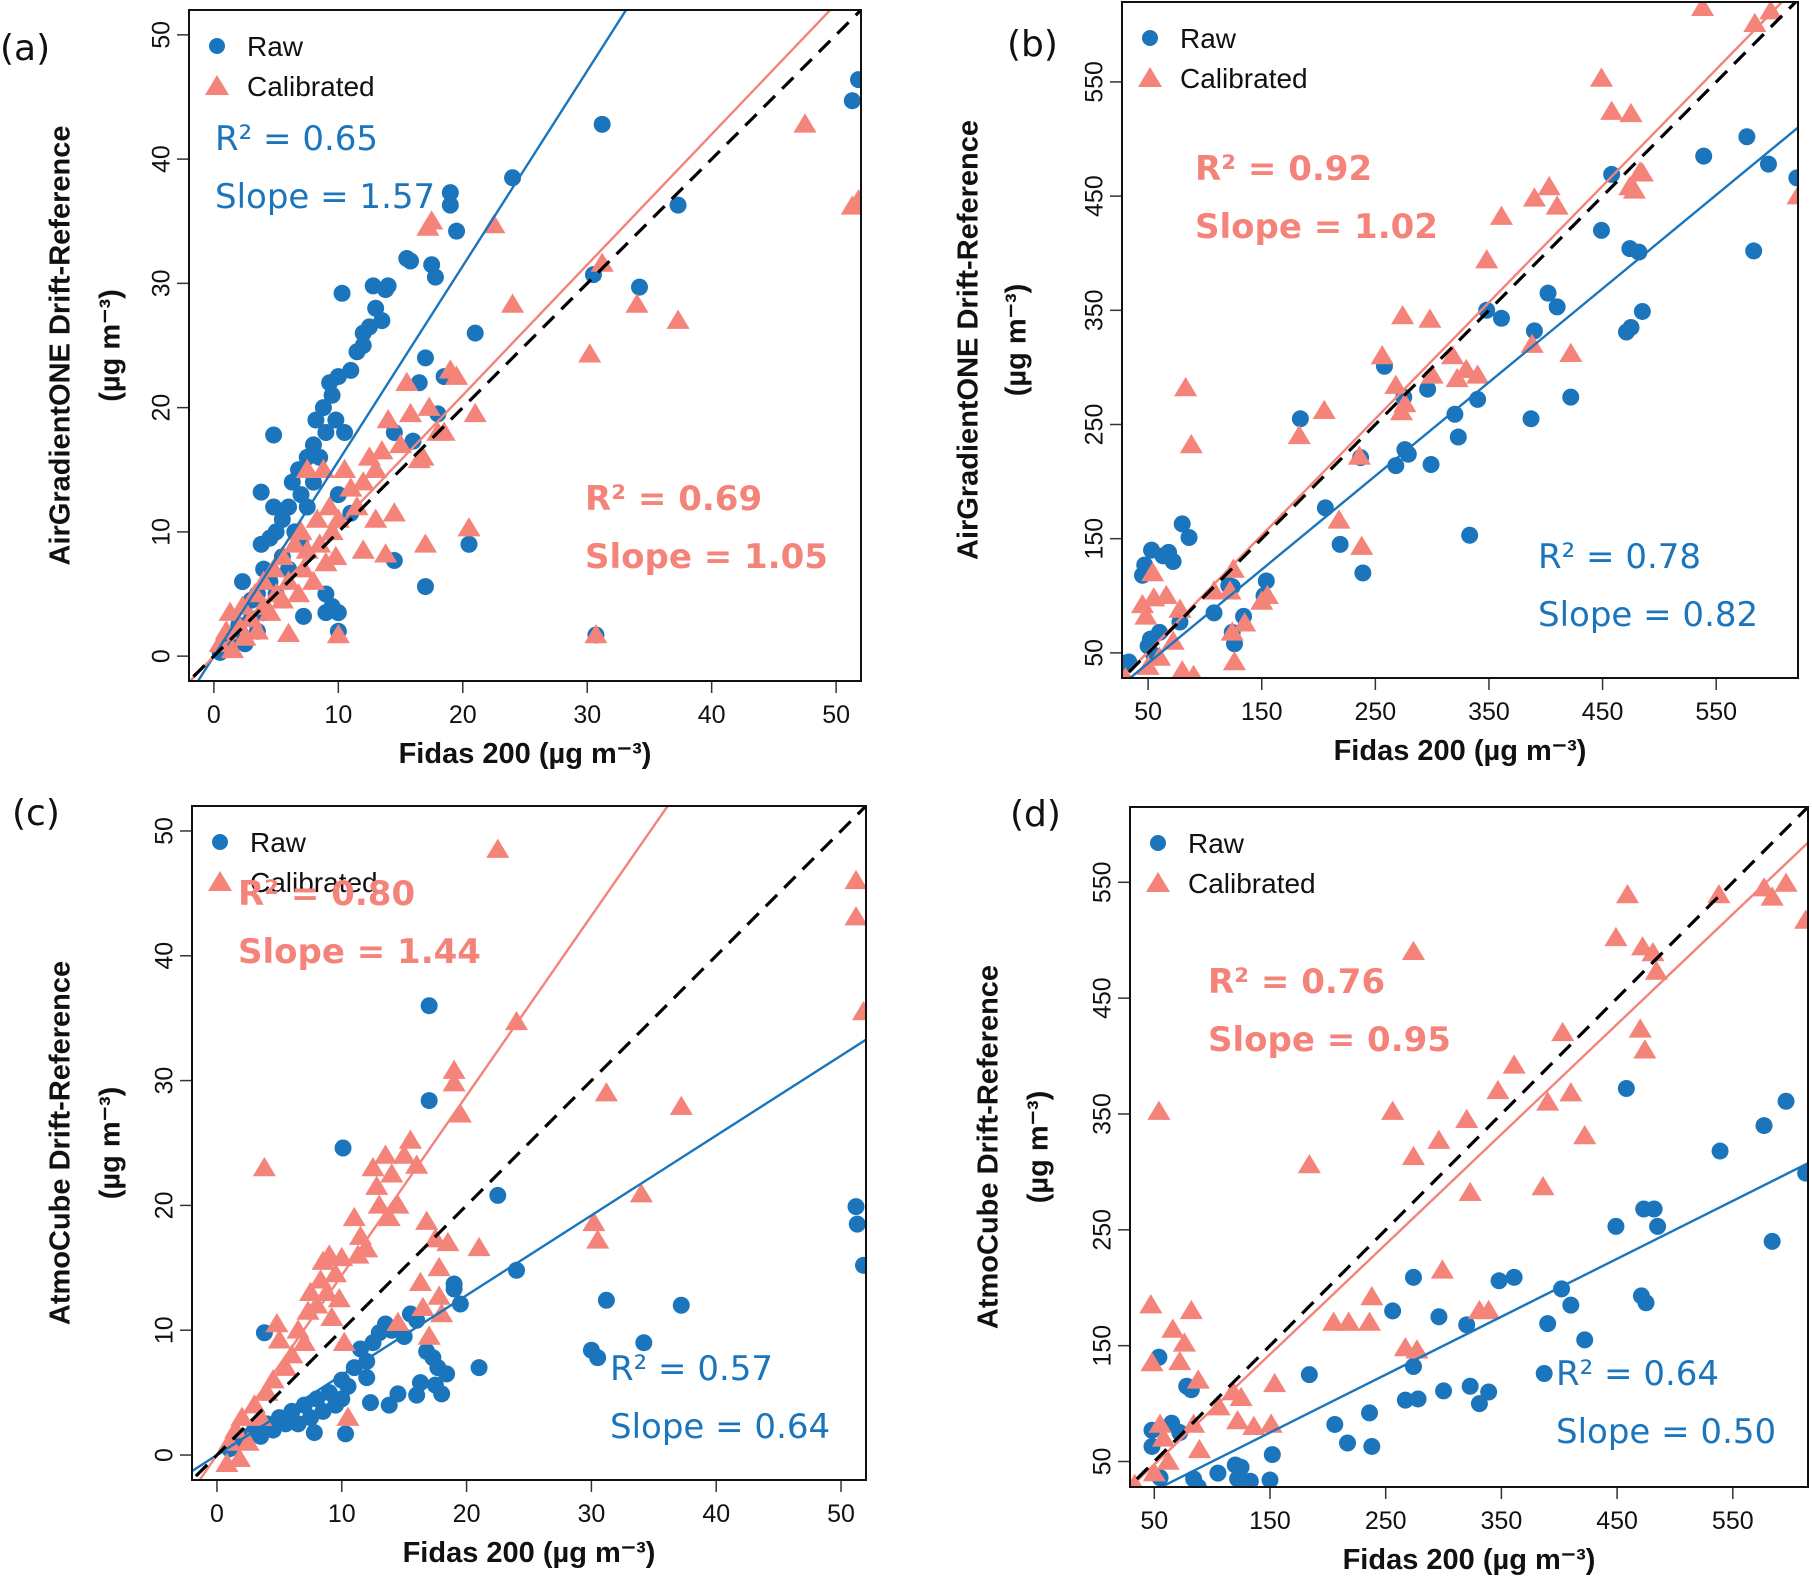 This screenshot has height=1587, width=1812. Describe the element at coordinates (1375, 712) in the screenshot. I see `x-tick-label: 250` at that location.